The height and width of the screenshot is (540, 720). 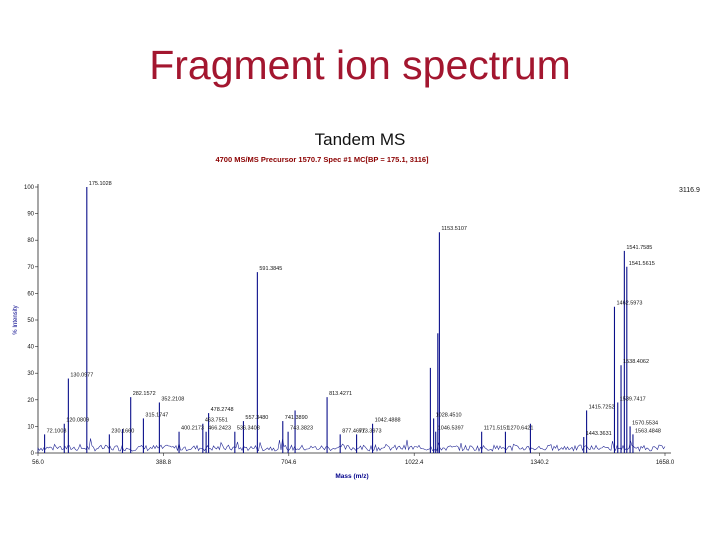 What do you see at coordinates (639, 248) in the screenshot?
I see `peak-label: 1541.7585` at bounding box center [639, 248].